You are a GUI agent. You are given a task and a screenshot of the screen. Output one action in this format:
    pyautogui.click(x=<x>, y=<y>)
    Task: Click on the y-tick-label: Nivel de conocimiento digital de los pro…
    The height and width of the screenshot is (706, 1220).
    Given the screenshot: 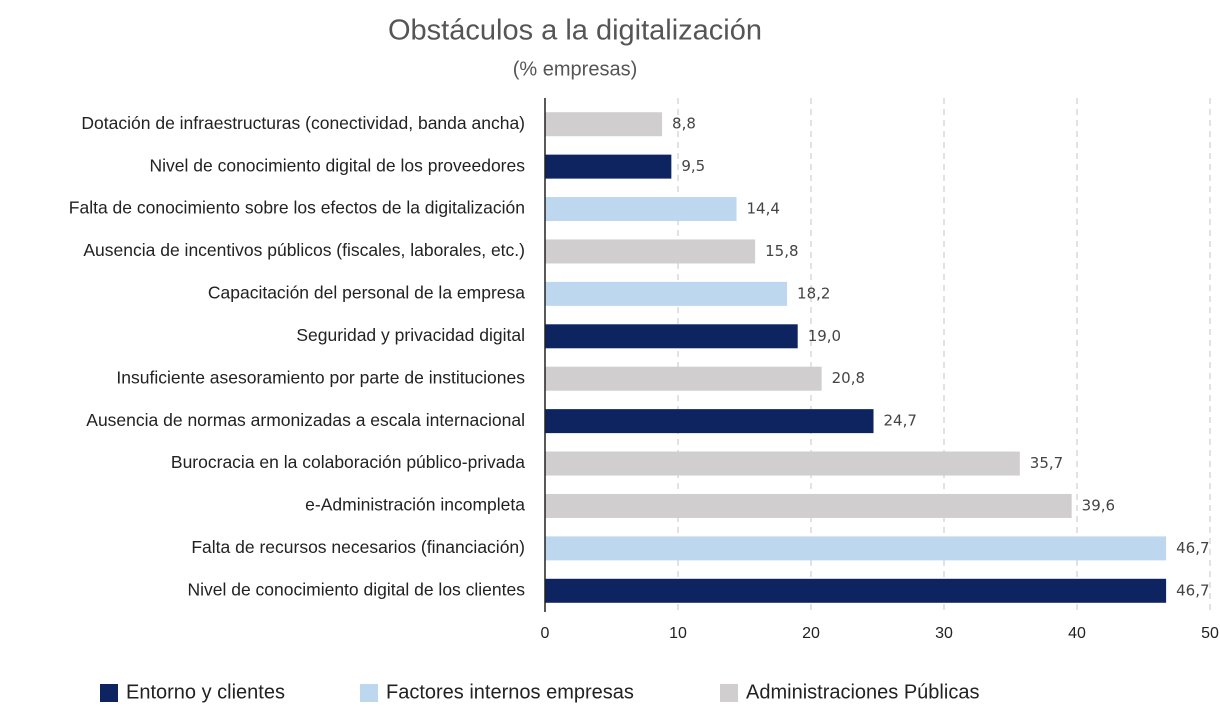 What is the action you would take?
    pyautogui.click(x=338, y=165)
    